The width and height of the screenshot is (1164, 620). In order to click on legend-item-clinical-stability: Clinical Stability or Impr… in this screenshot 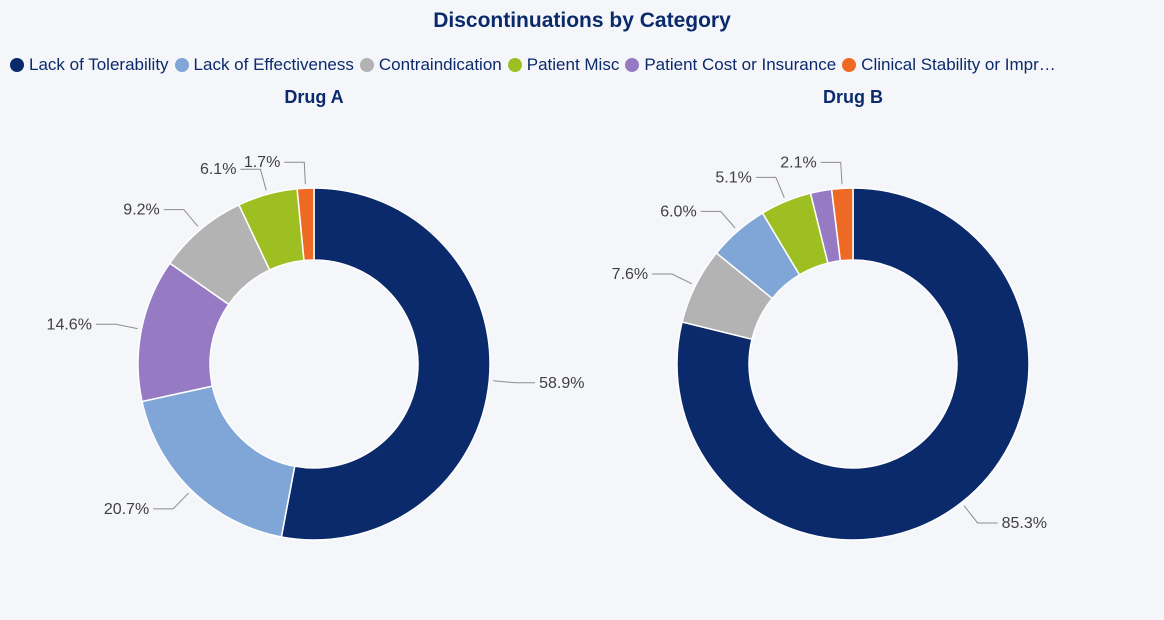, I will do `click(949, 65)`.